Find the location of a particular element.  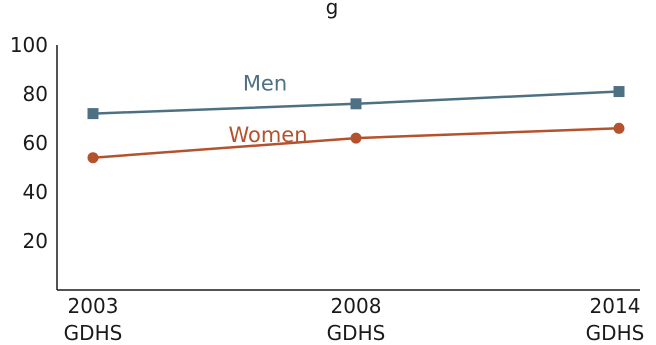

series-women: Women is located at coordinates (356, 143).